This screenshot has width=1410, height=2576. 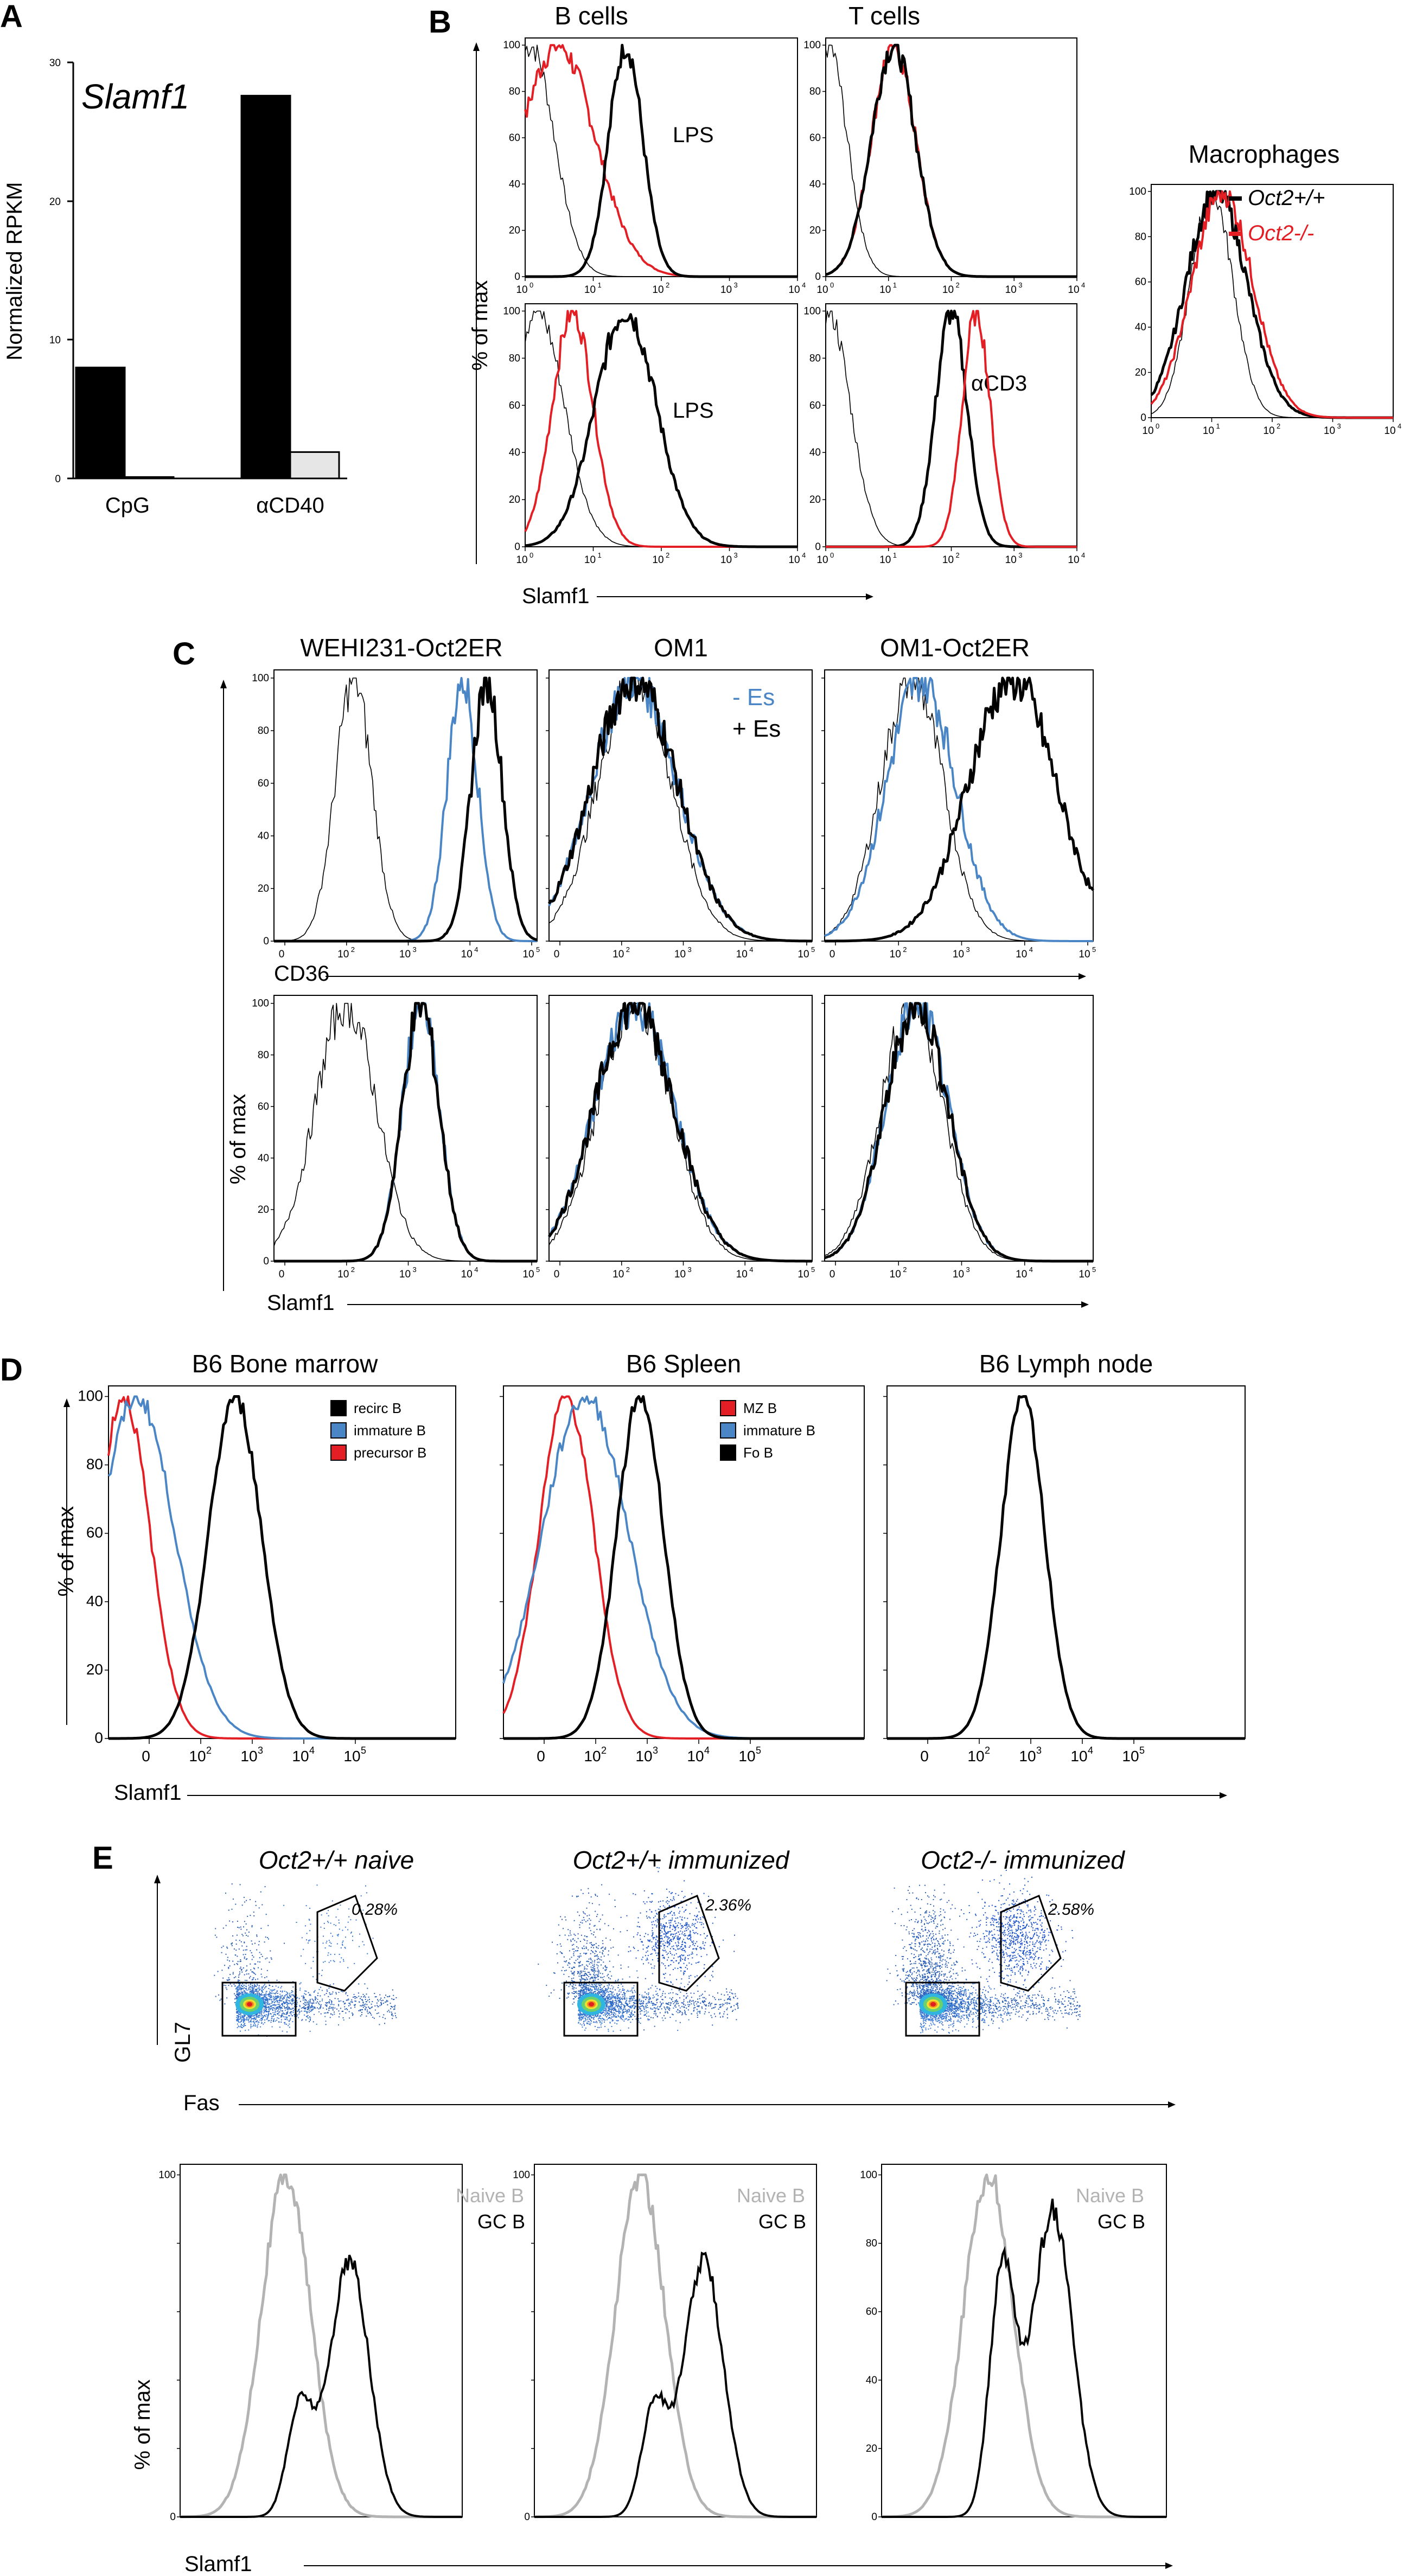 What do you see at coordinates (680, 809) in the screenshot?
I see `c-curve-1-thin` at bounding box center [680, 809].